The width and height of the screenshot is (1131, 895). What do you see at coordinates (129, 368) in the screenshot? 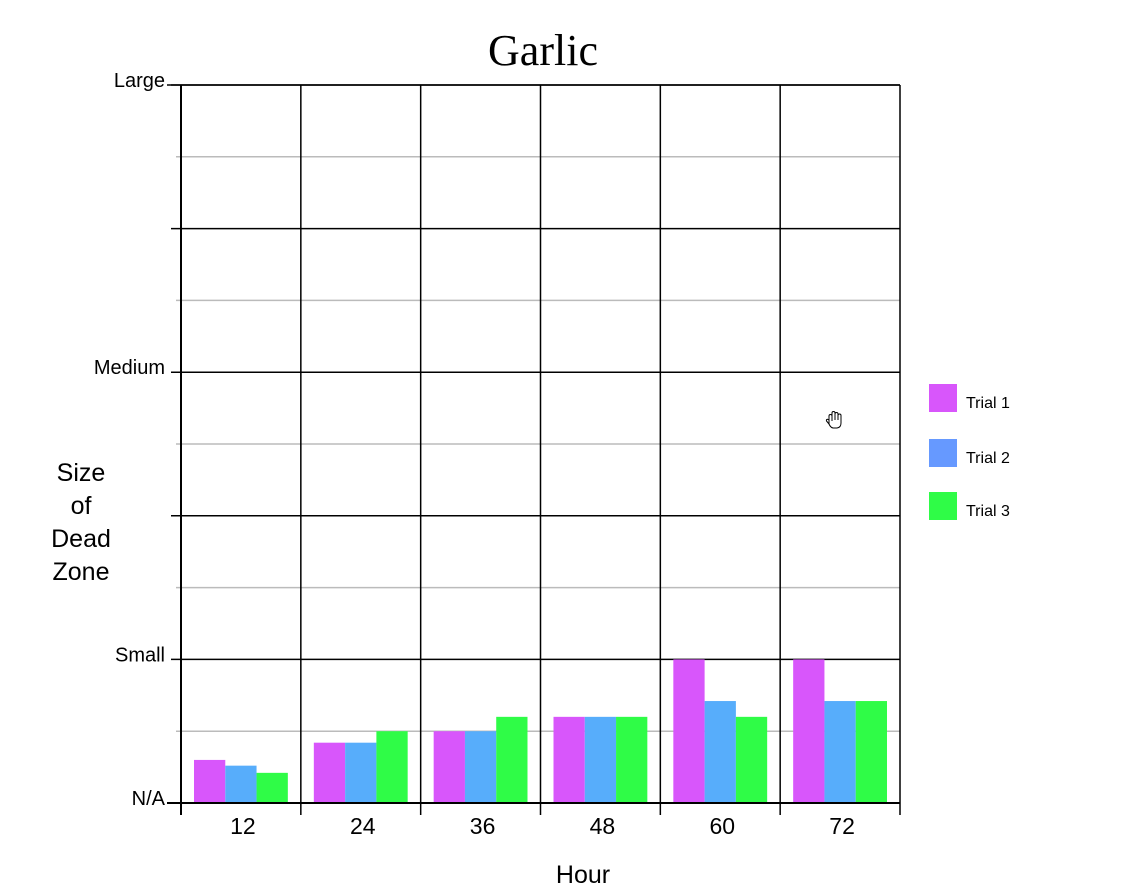
I see `y-tick-label: Medium` at bounding box center [129, 368].